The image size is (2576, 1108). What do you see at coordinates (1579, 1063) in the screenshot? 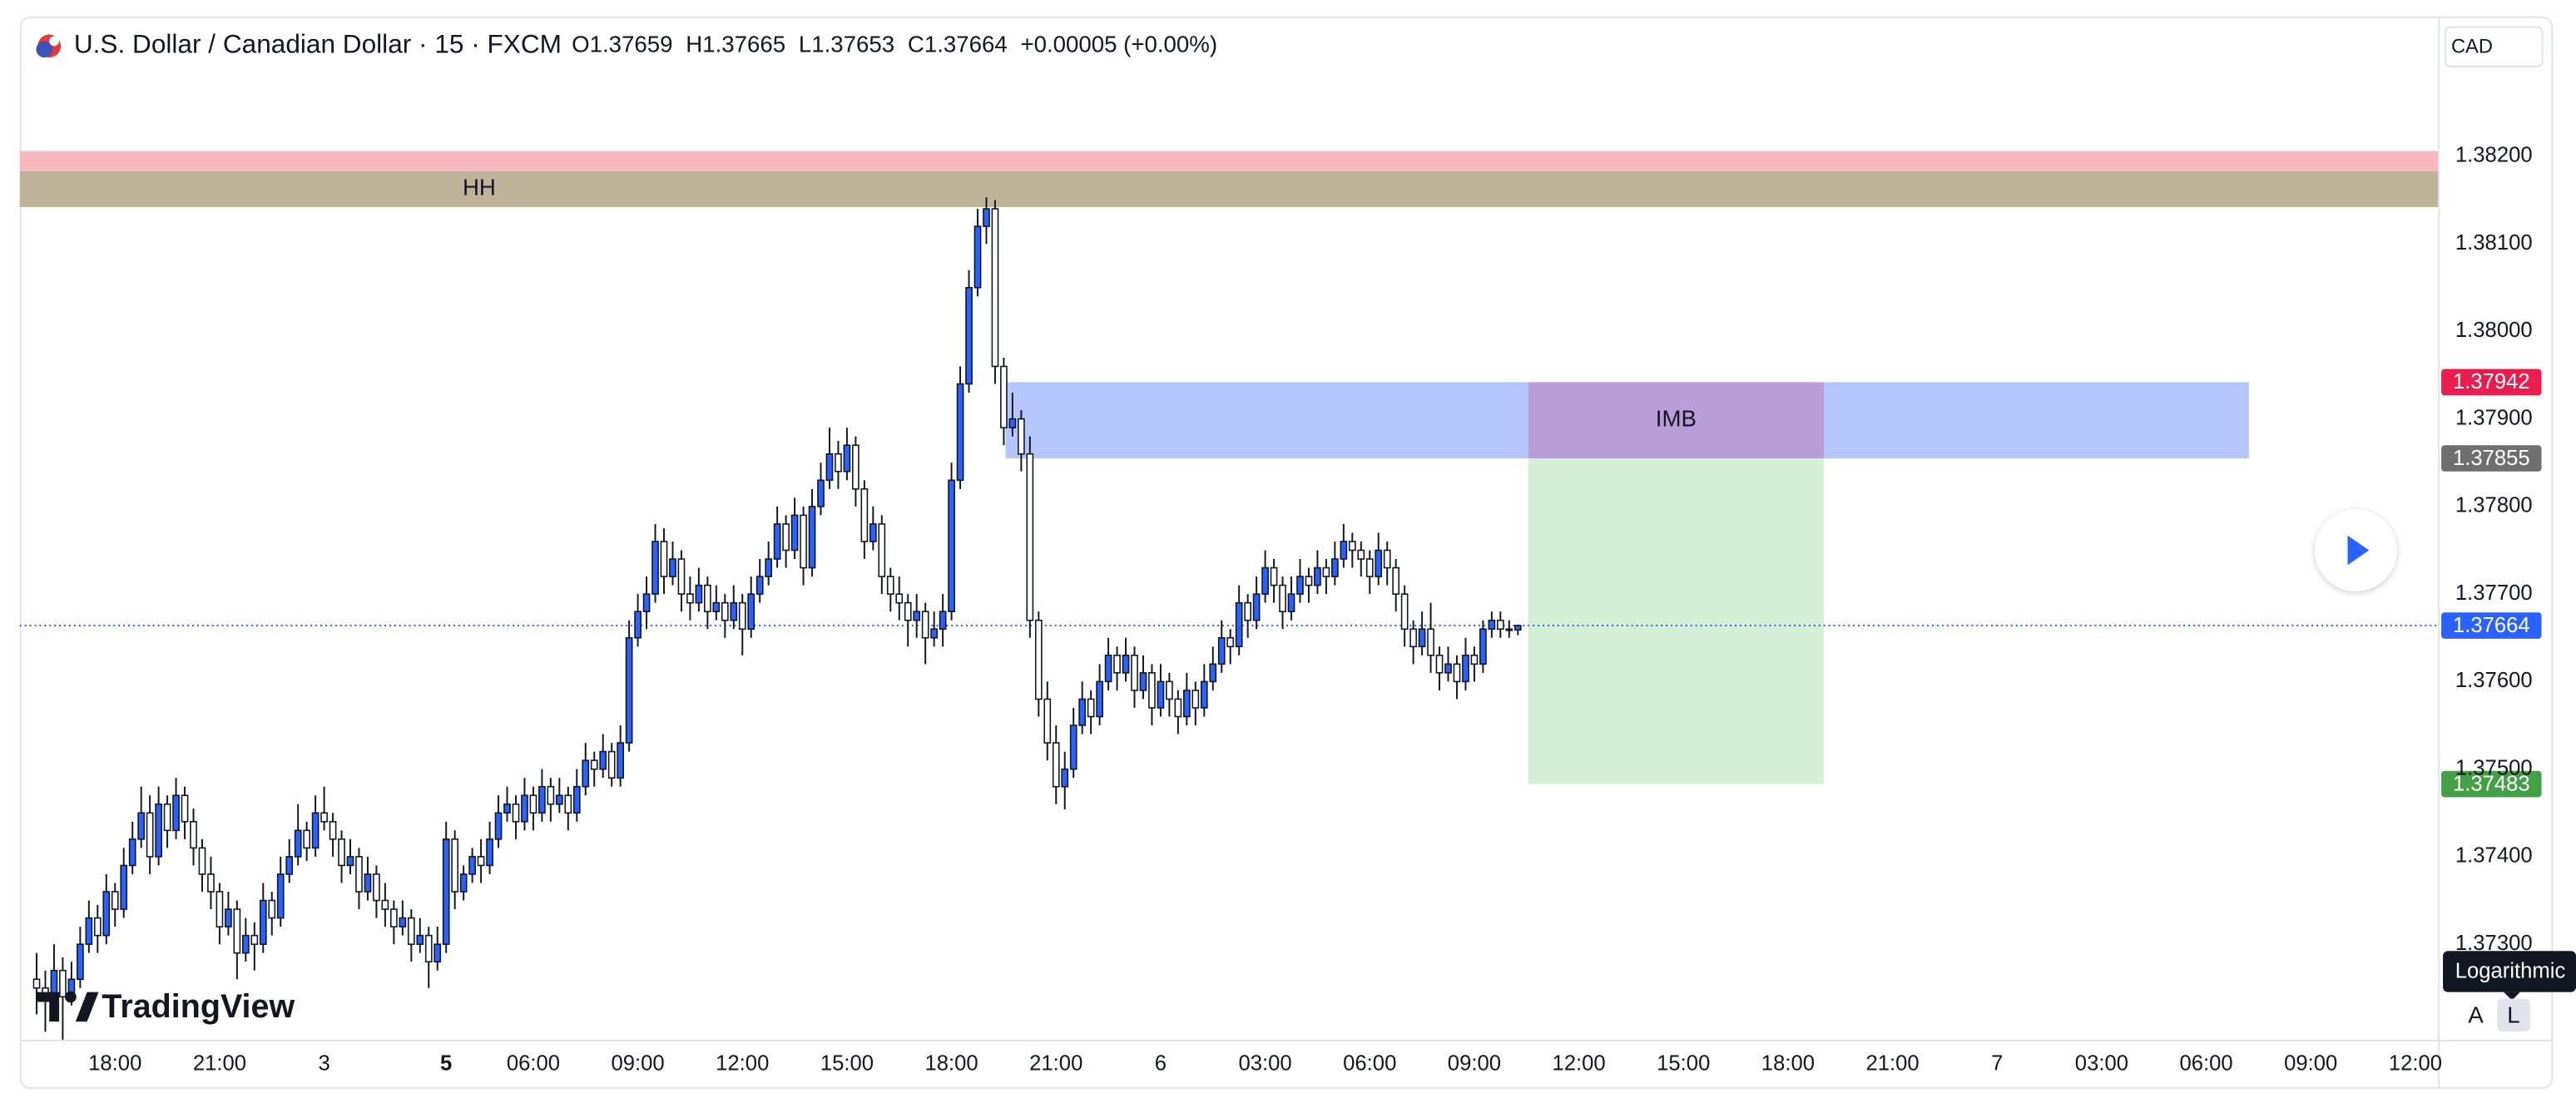
I see `x-tick-label: 12:00` at bounding box center [1579, 1063].